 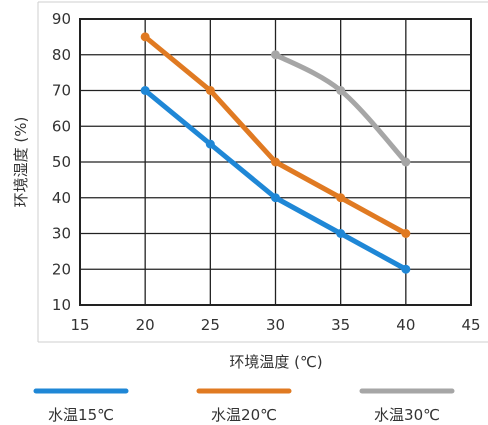 What do you see at coordinates (61, 198) in the screenshot?
I see `y-tick-label-40: 40` at bounding box center [61, 198].